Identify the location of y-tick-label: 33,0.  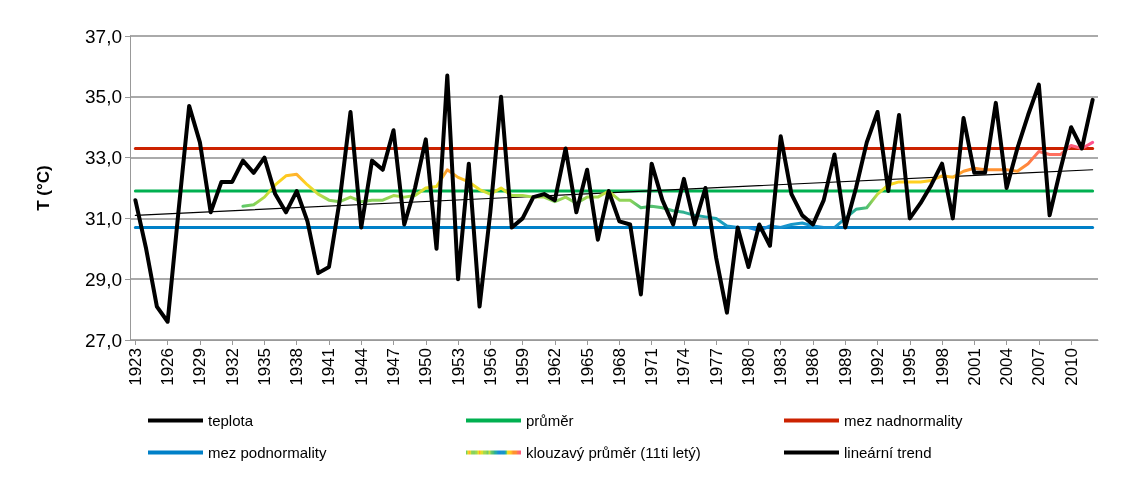
(103, 158).